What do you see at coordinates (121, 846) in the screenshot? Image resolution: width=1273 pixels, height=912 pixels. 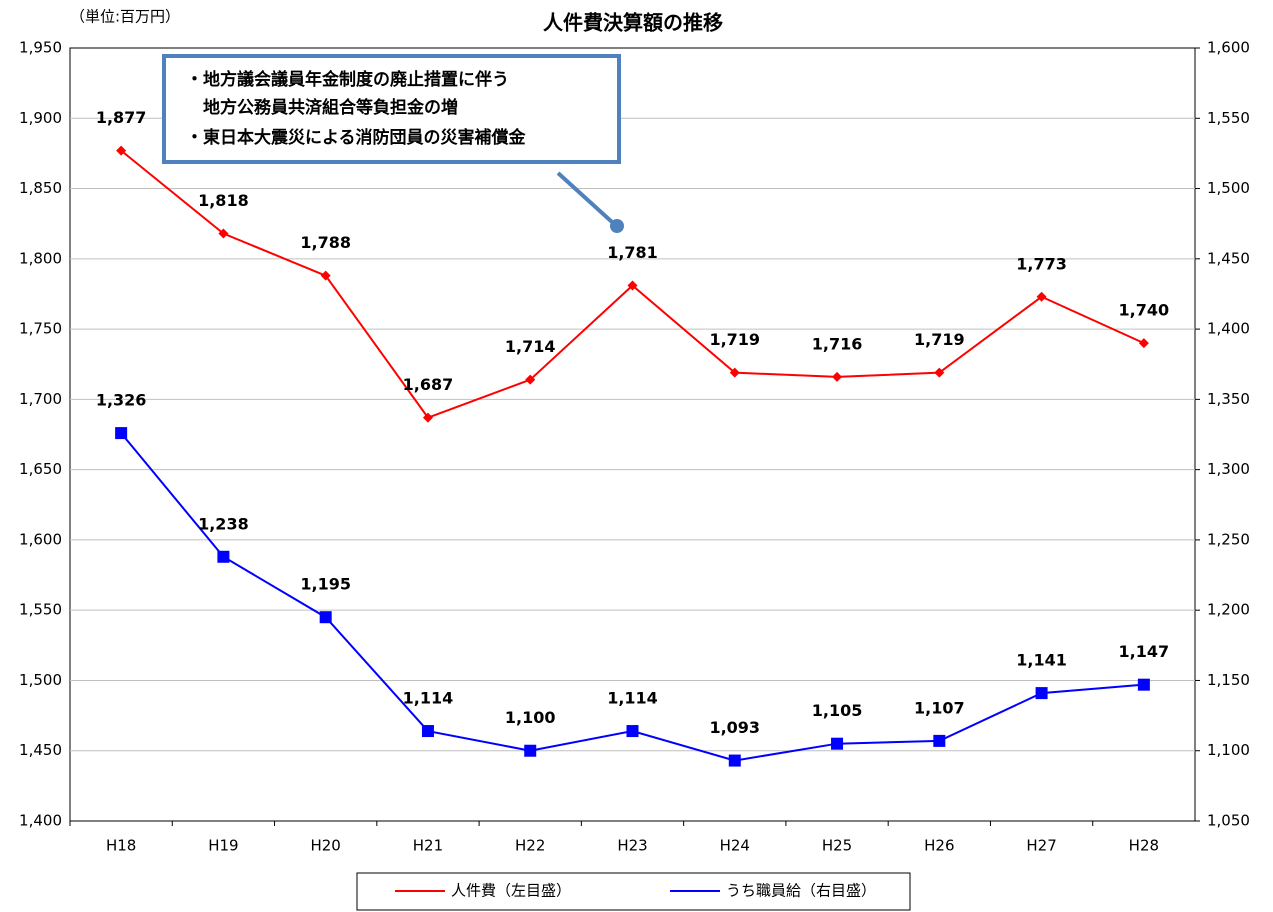 I see `x-tick-label: H18` at bounding box center [121, 846].